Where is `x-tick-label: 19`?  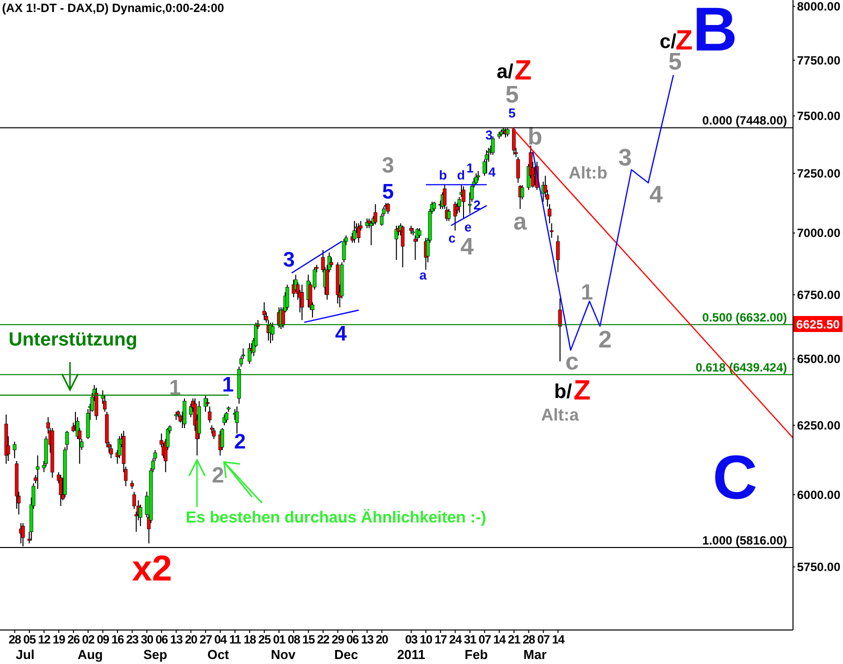
x-tick-label: 19 is located at coordinates (59, 639).